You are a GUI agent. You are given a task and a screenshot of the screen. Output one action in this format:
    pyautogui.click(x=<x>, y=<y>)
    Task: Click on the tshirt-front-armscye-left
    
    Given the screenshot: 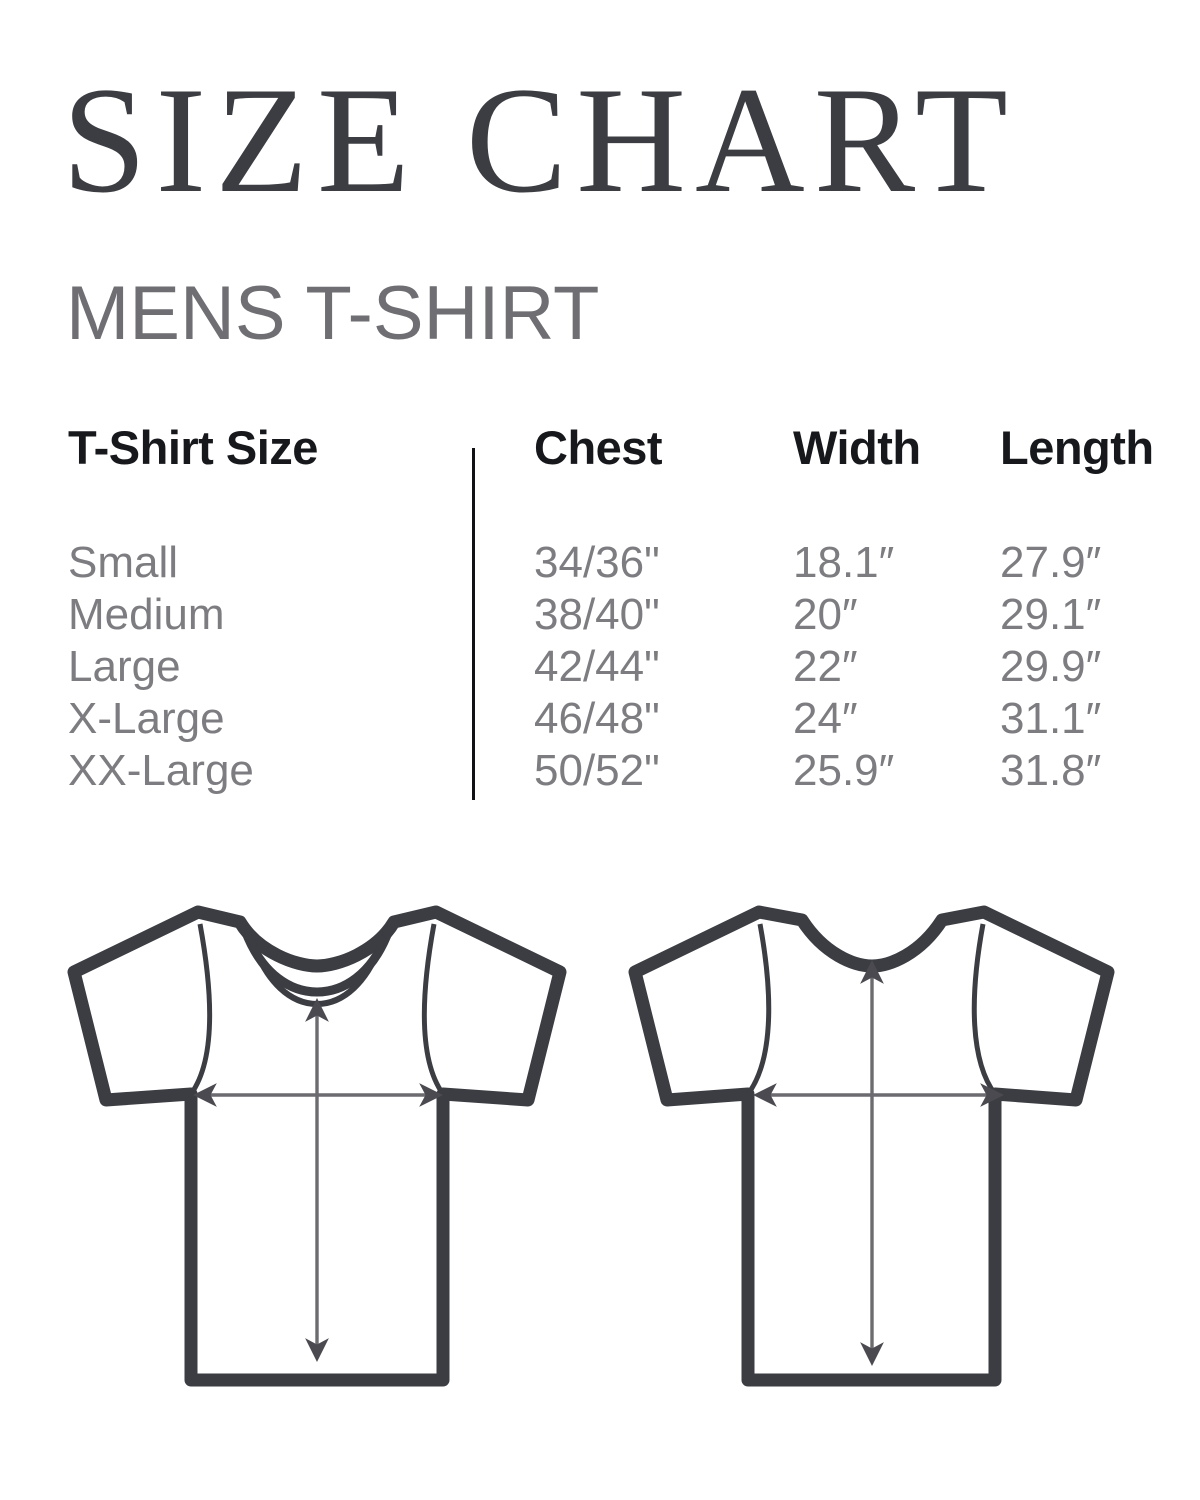 What is the action you would take?
    pyautogui.click(x=200, y=1009)
    